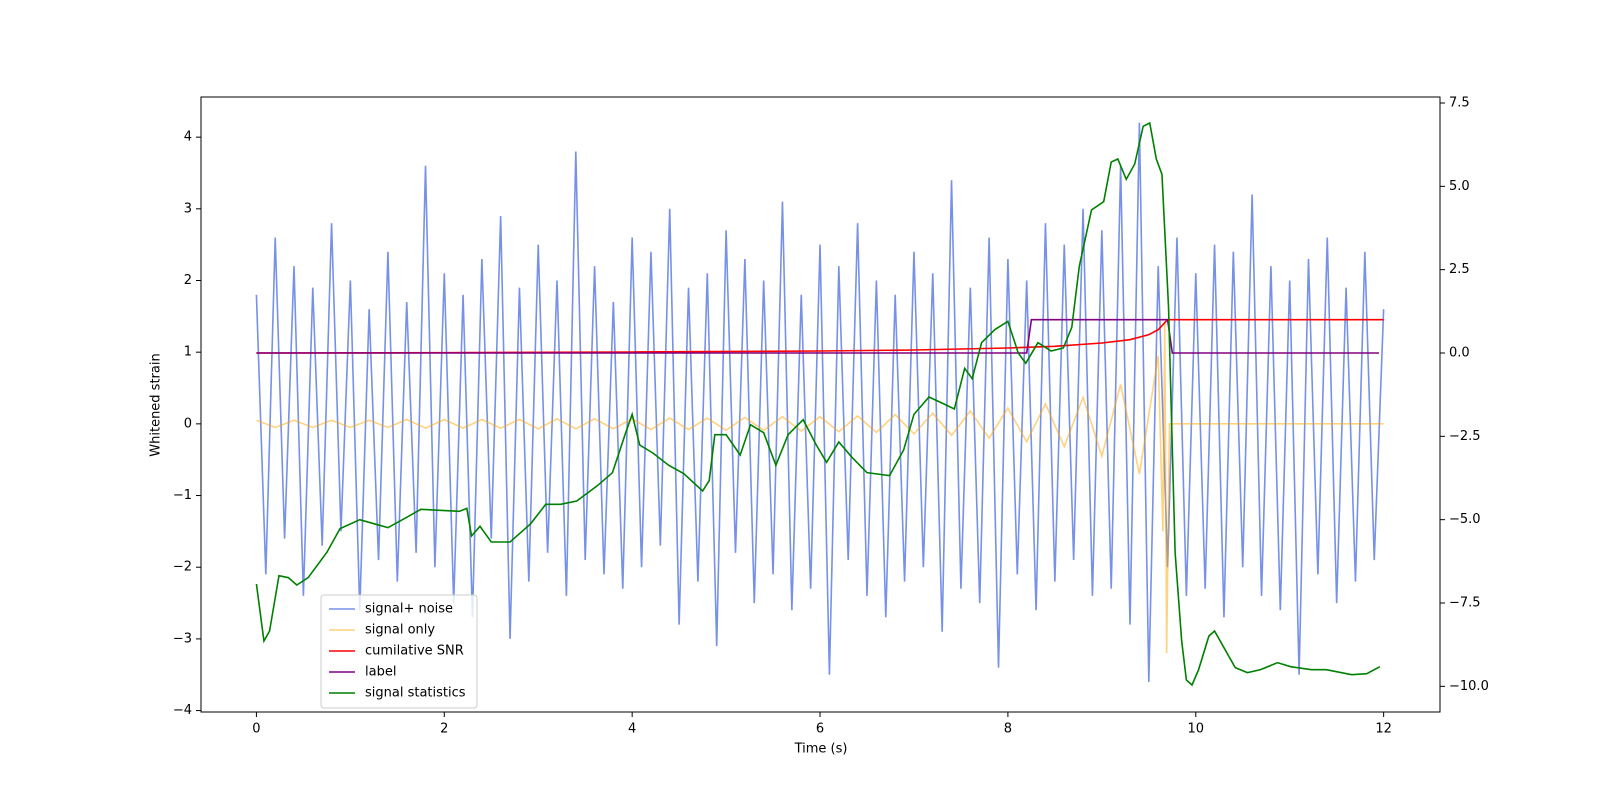 The height and width of the screenshot is (800, 1600). What do you see at coordinates (1469, 686) in the screenshot?
I see `y2-tick-label: −10.0` at bounding box center [1469, 686].